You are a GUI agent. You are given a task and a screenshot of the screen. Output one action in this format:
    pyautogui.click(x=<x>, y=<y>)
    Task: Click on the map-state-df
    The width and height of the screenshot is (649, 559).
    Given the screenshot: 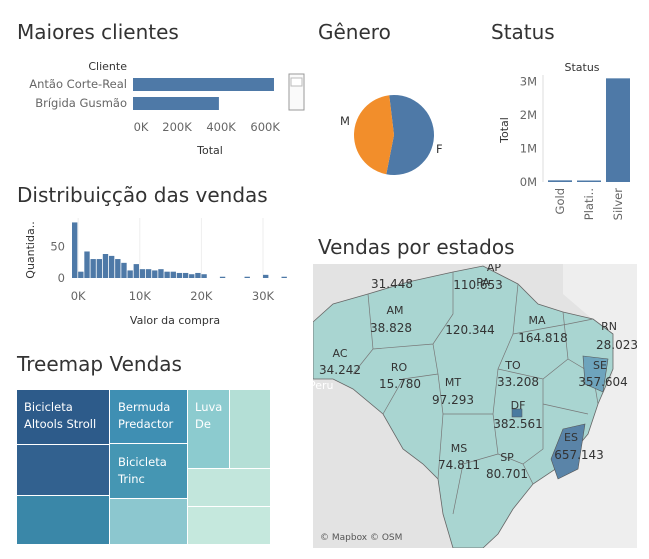 What is the action you would take?
    pyautogui.click(x=517, y=413)
    